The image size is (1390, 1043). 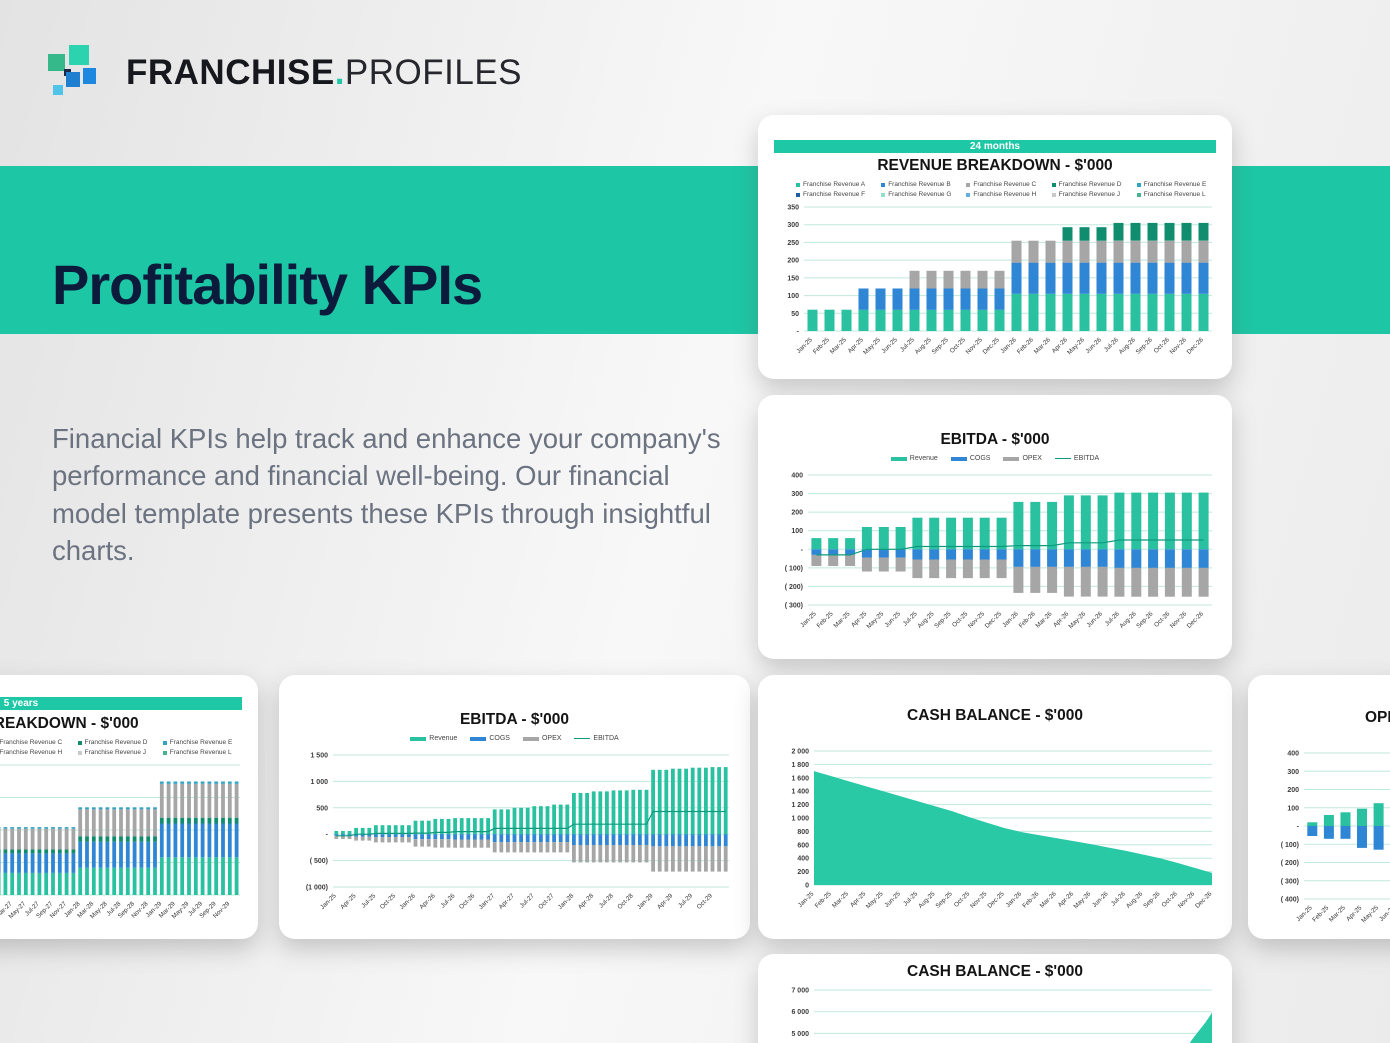 What do you see at coordinates (797, 476) in the screenshot?
I see `svg-text: 400` at bounding box center [797, 476].